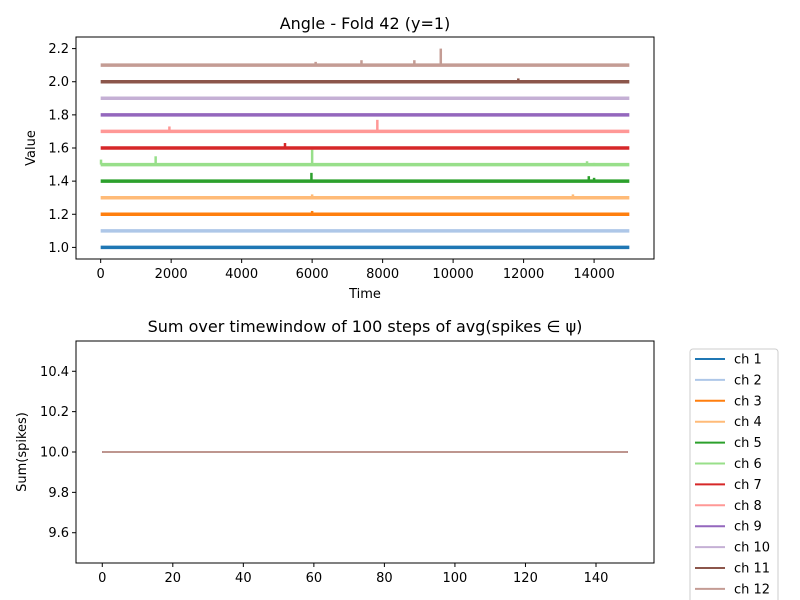 The width and height of the screenshot is (800, 600). I want to click on legend-item: ch 3, so click(728, 401).